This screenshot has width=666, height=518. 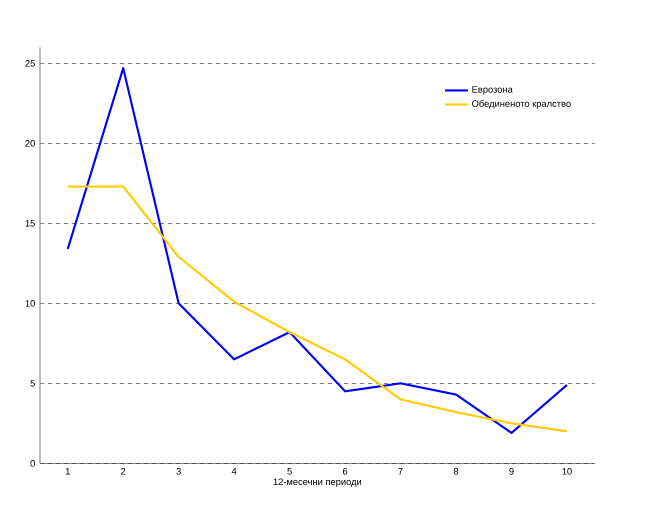 I want to click on x-tick-label: 9, so click(x=511, y=471).